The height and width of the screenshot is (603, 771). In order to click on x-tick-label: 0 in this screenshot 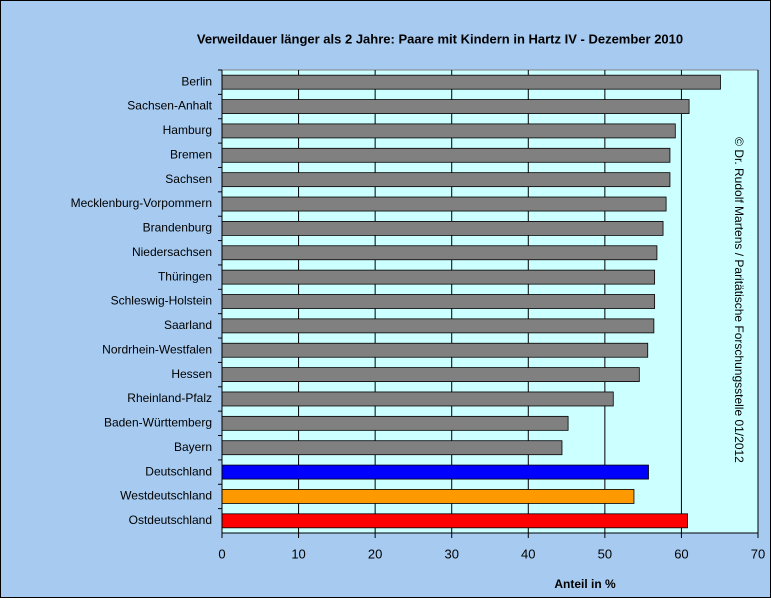, I will do `click(221, 553)`.